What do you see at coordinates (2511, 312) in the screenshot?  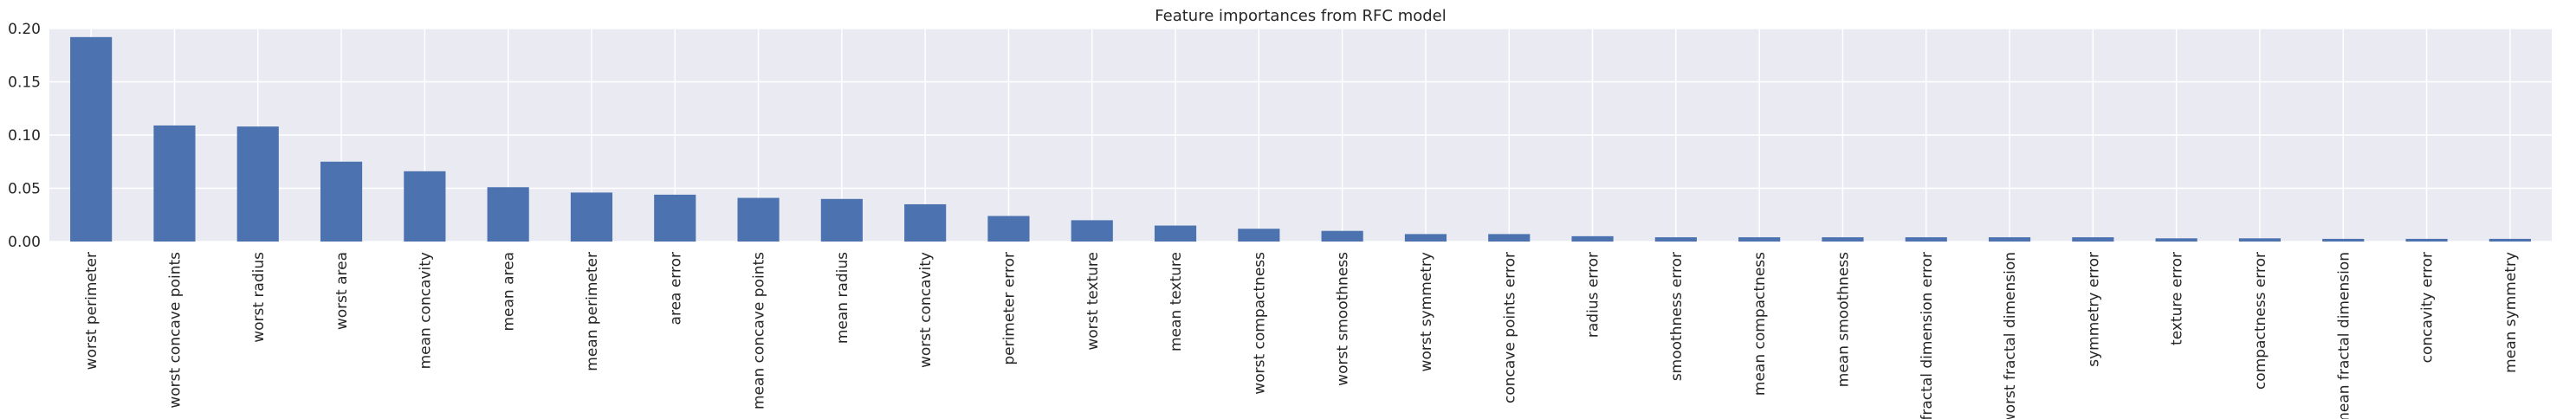 I see `x-tick-label: mean symmetry` at bounding box center [2511, 312].